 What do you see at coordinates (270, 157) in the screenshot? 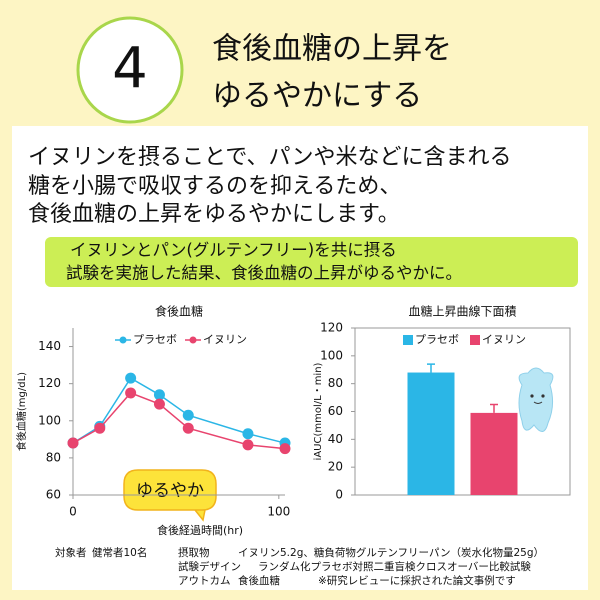
I see `body-line: イヌリンを摂ることで、パンや米などに含まれる` at bounding box center [270, 157].